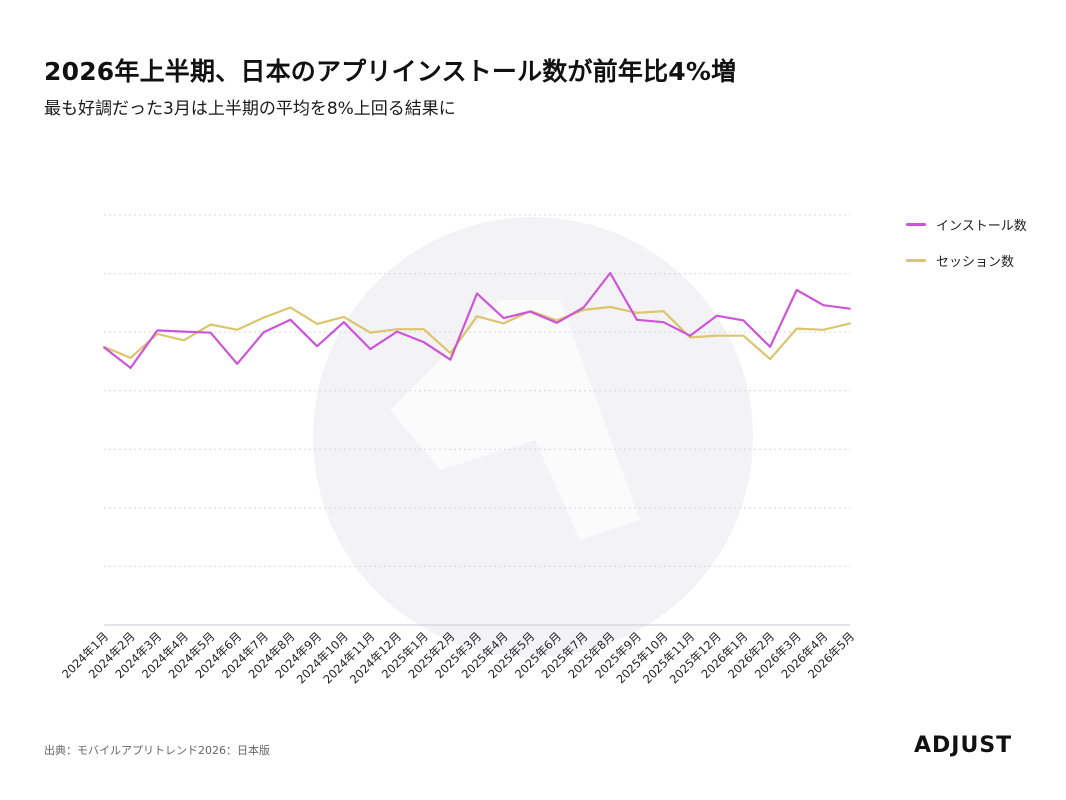 The width and height of the screenshot is (1066, 800). I want to click on legend-label-sessions: セッション数, so click(975, 262).